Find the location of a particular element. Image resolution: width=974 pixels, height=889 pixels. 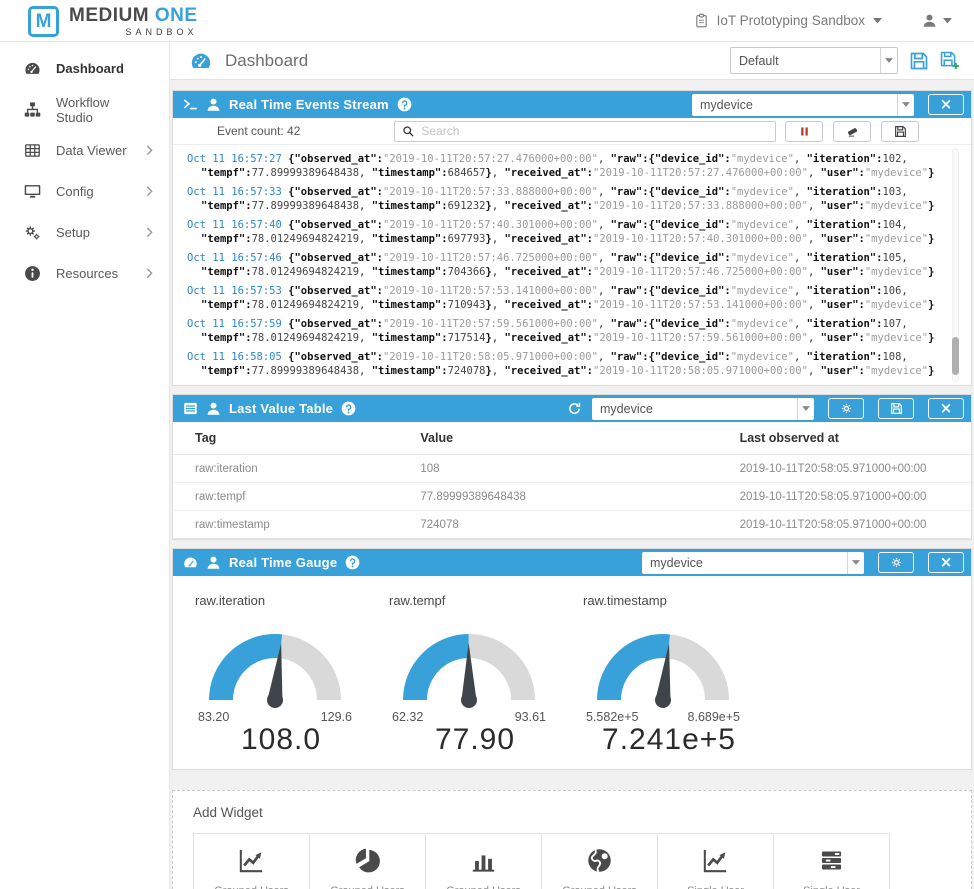

add-widget-option-grouped-users-bar-chart: Grouped Users Bar Chart is located at coordinates (483, 861).